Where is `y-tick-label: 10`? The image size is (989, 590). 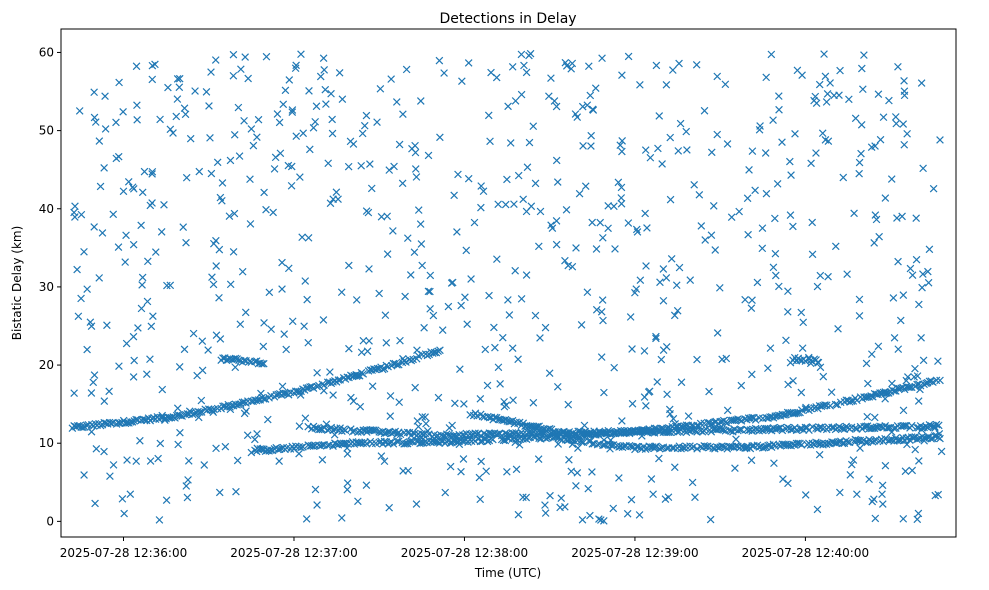
y-tick-label: 10 is located at coordinates (46, 443).